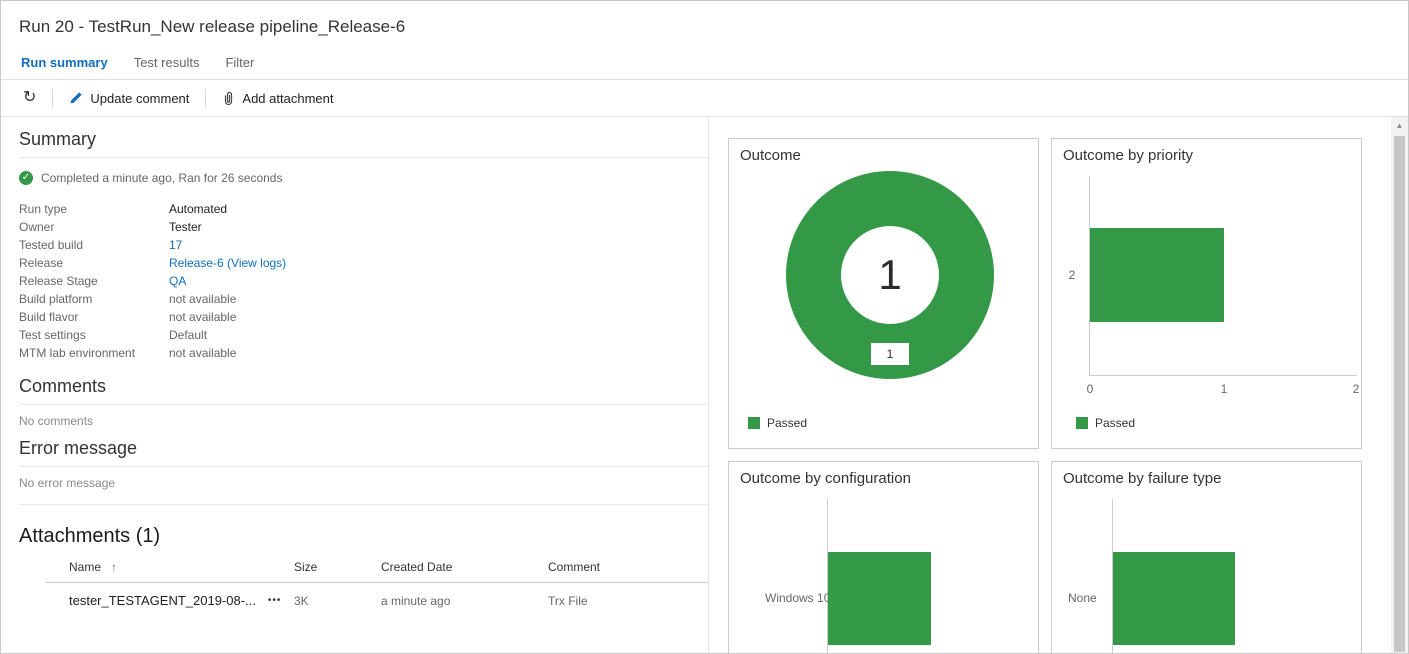 The height and width of the screenshot is (654, 1409). I want to click on update-comment-button: Update comment, so click(129, 98).